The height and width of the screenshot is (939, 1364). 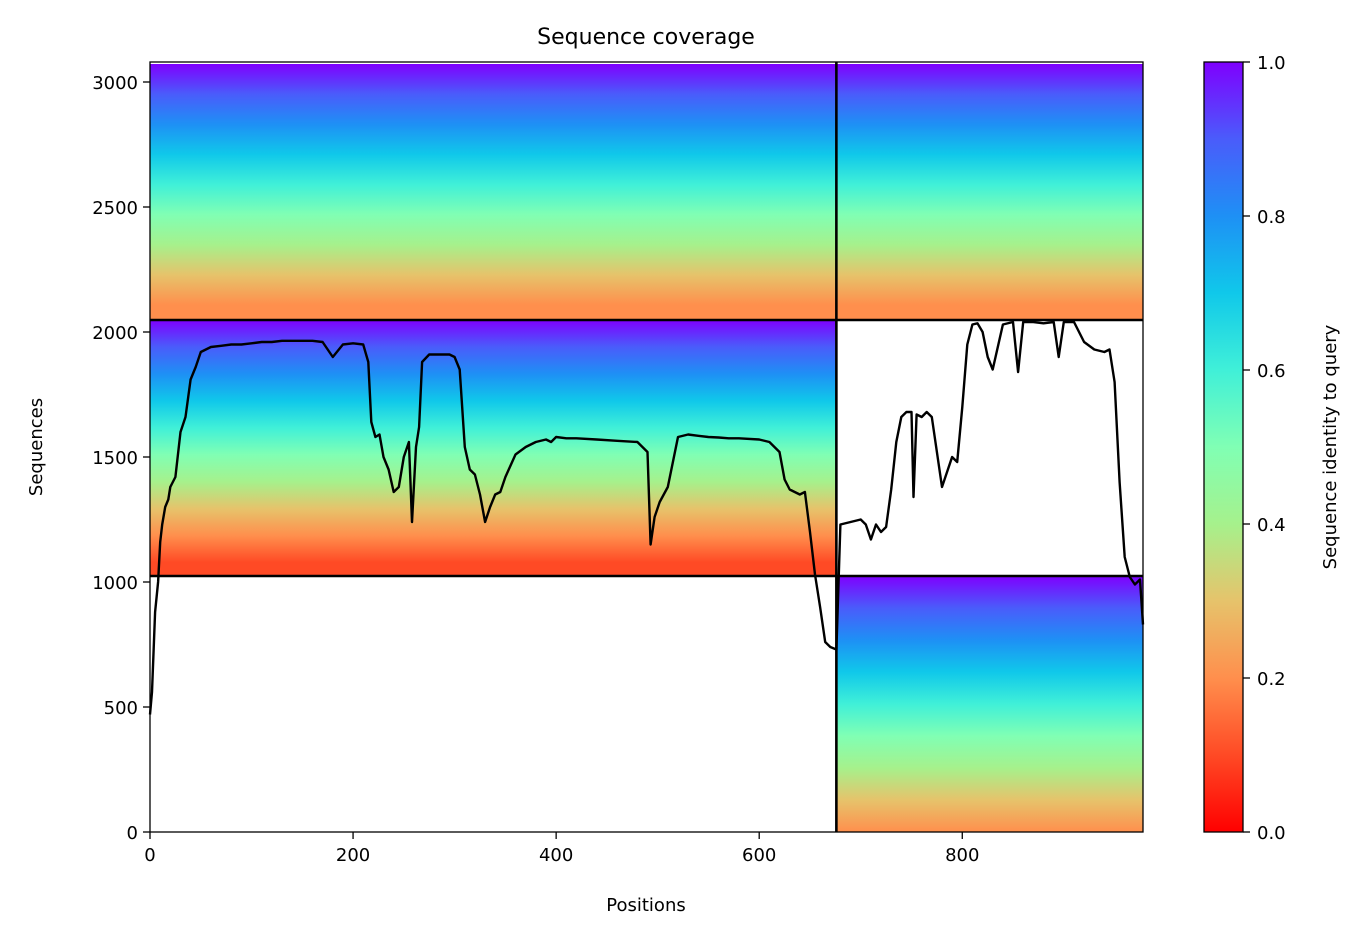 What do you see at coordinates (1264, 448) in the screenshot?
I see `colorbar-ticks: 0.0 0.2 0.4 0.6 0.8 1.0` at bounding box center [1264, 448].